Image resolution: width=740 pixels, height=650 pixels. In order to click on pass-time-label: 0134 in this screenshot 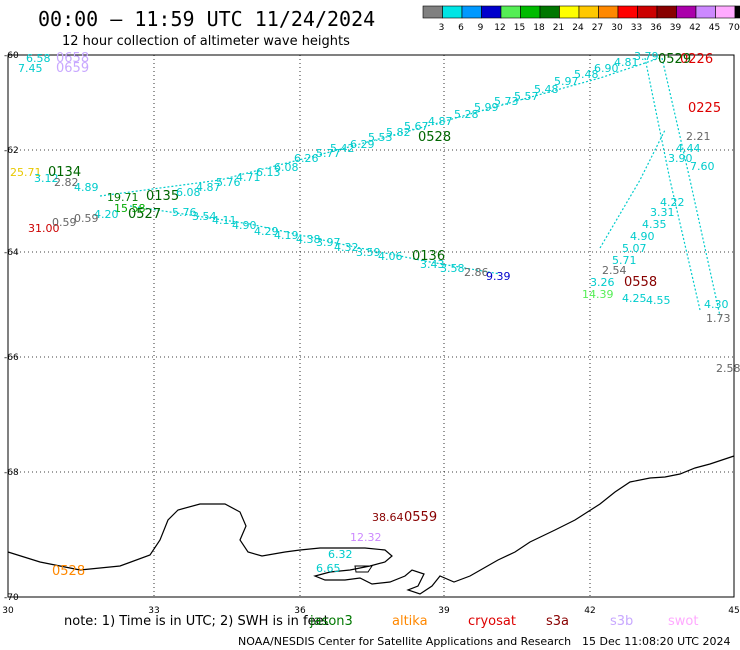, I will do `click(64, 172)`.